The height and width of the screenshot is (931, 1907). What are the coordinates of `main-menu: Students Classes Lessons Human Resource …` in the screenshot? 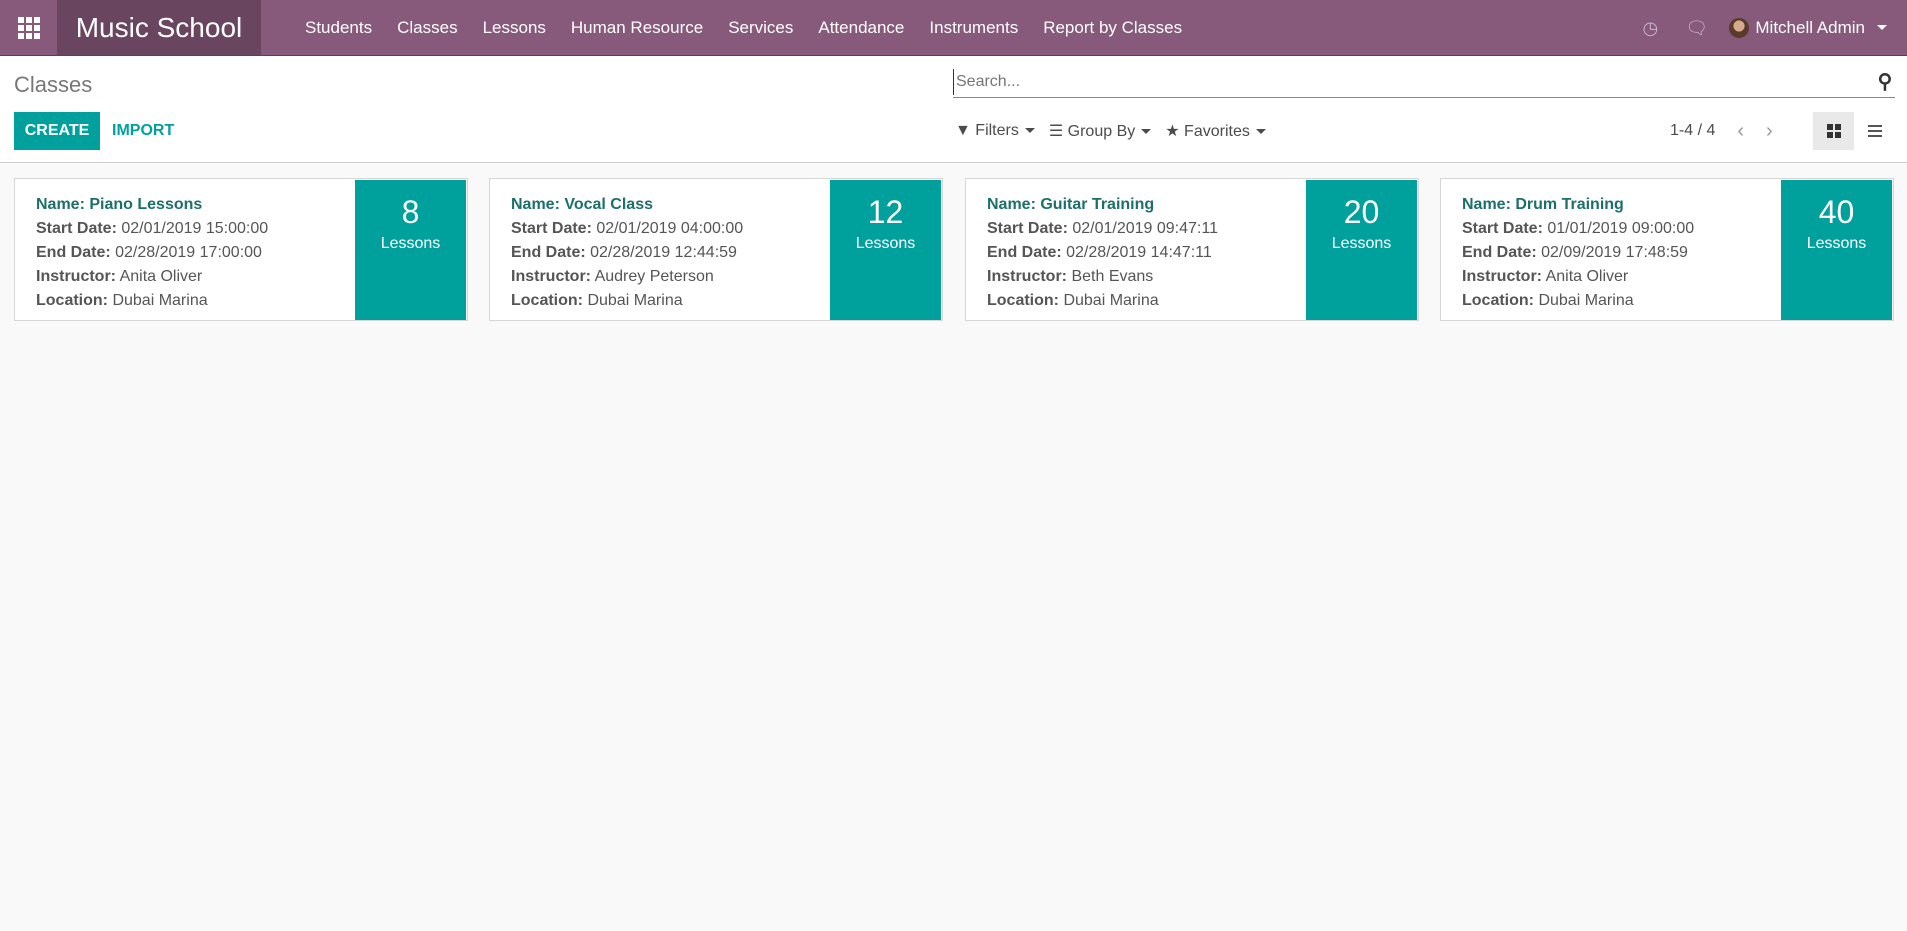 It's located at (743, 27).